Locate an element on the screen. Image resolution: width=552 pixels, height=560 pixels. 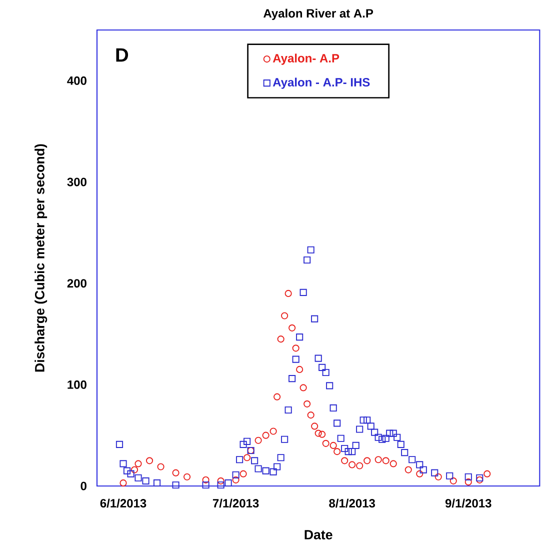
x-tick-label: 8/1/2013 is located at coordinates (352, 503).